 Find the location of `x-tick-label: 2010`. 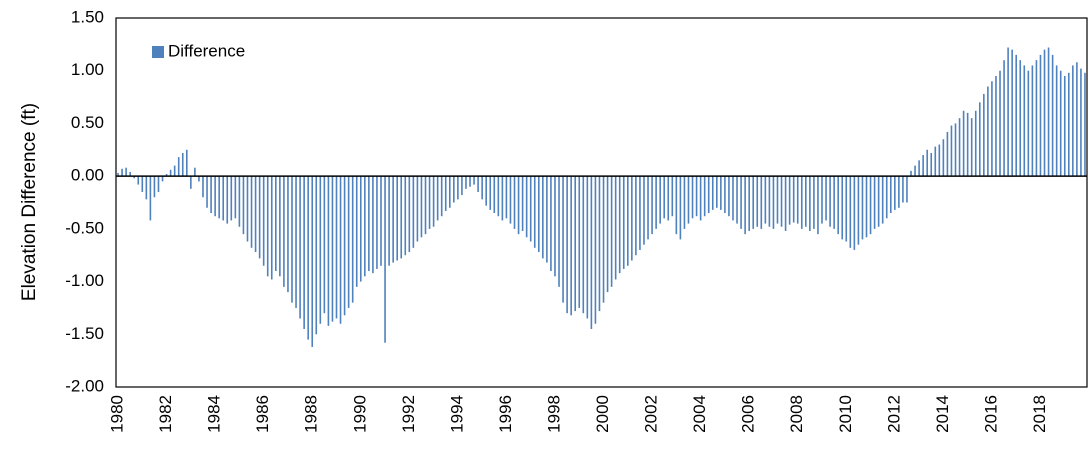

x-tick-label: 2010 is located at coordinates (845, 414).